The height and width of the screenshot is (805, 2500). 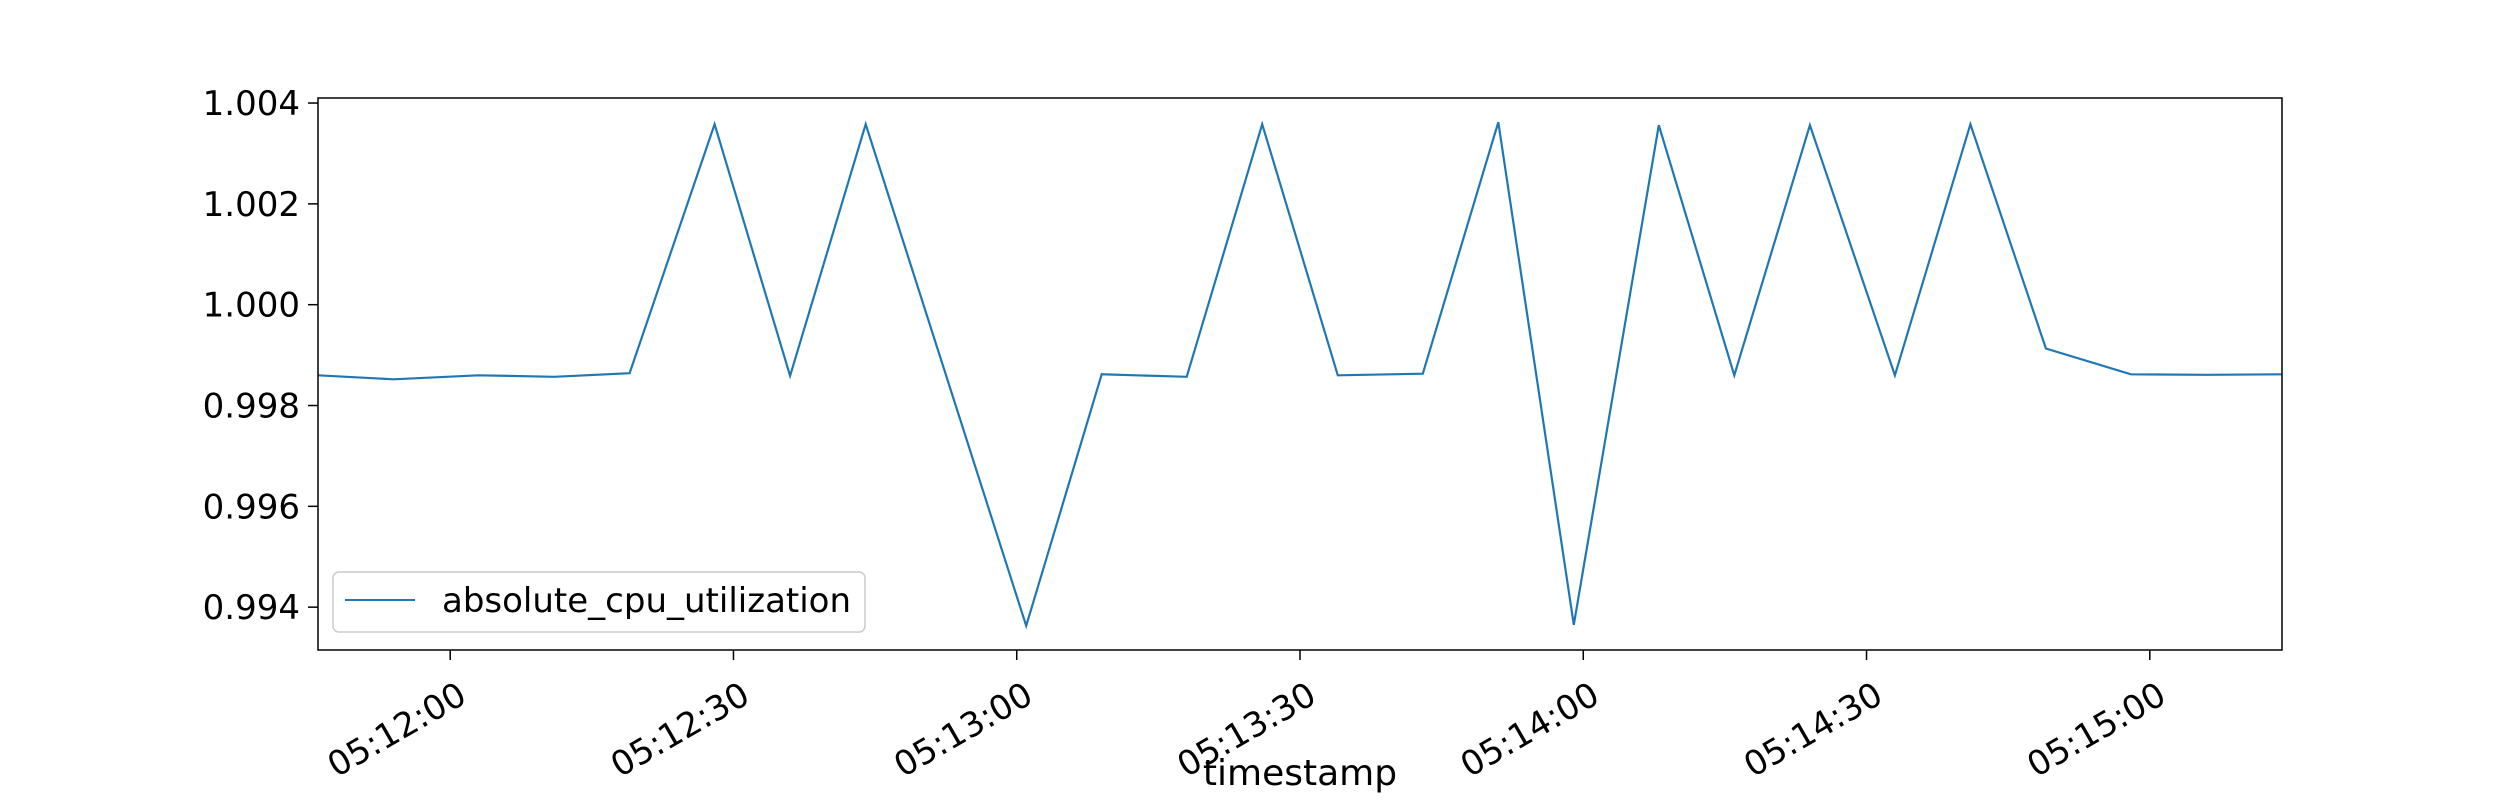 I want to click on x-tick-label: 05:12:00, so click(x=397, y=730).